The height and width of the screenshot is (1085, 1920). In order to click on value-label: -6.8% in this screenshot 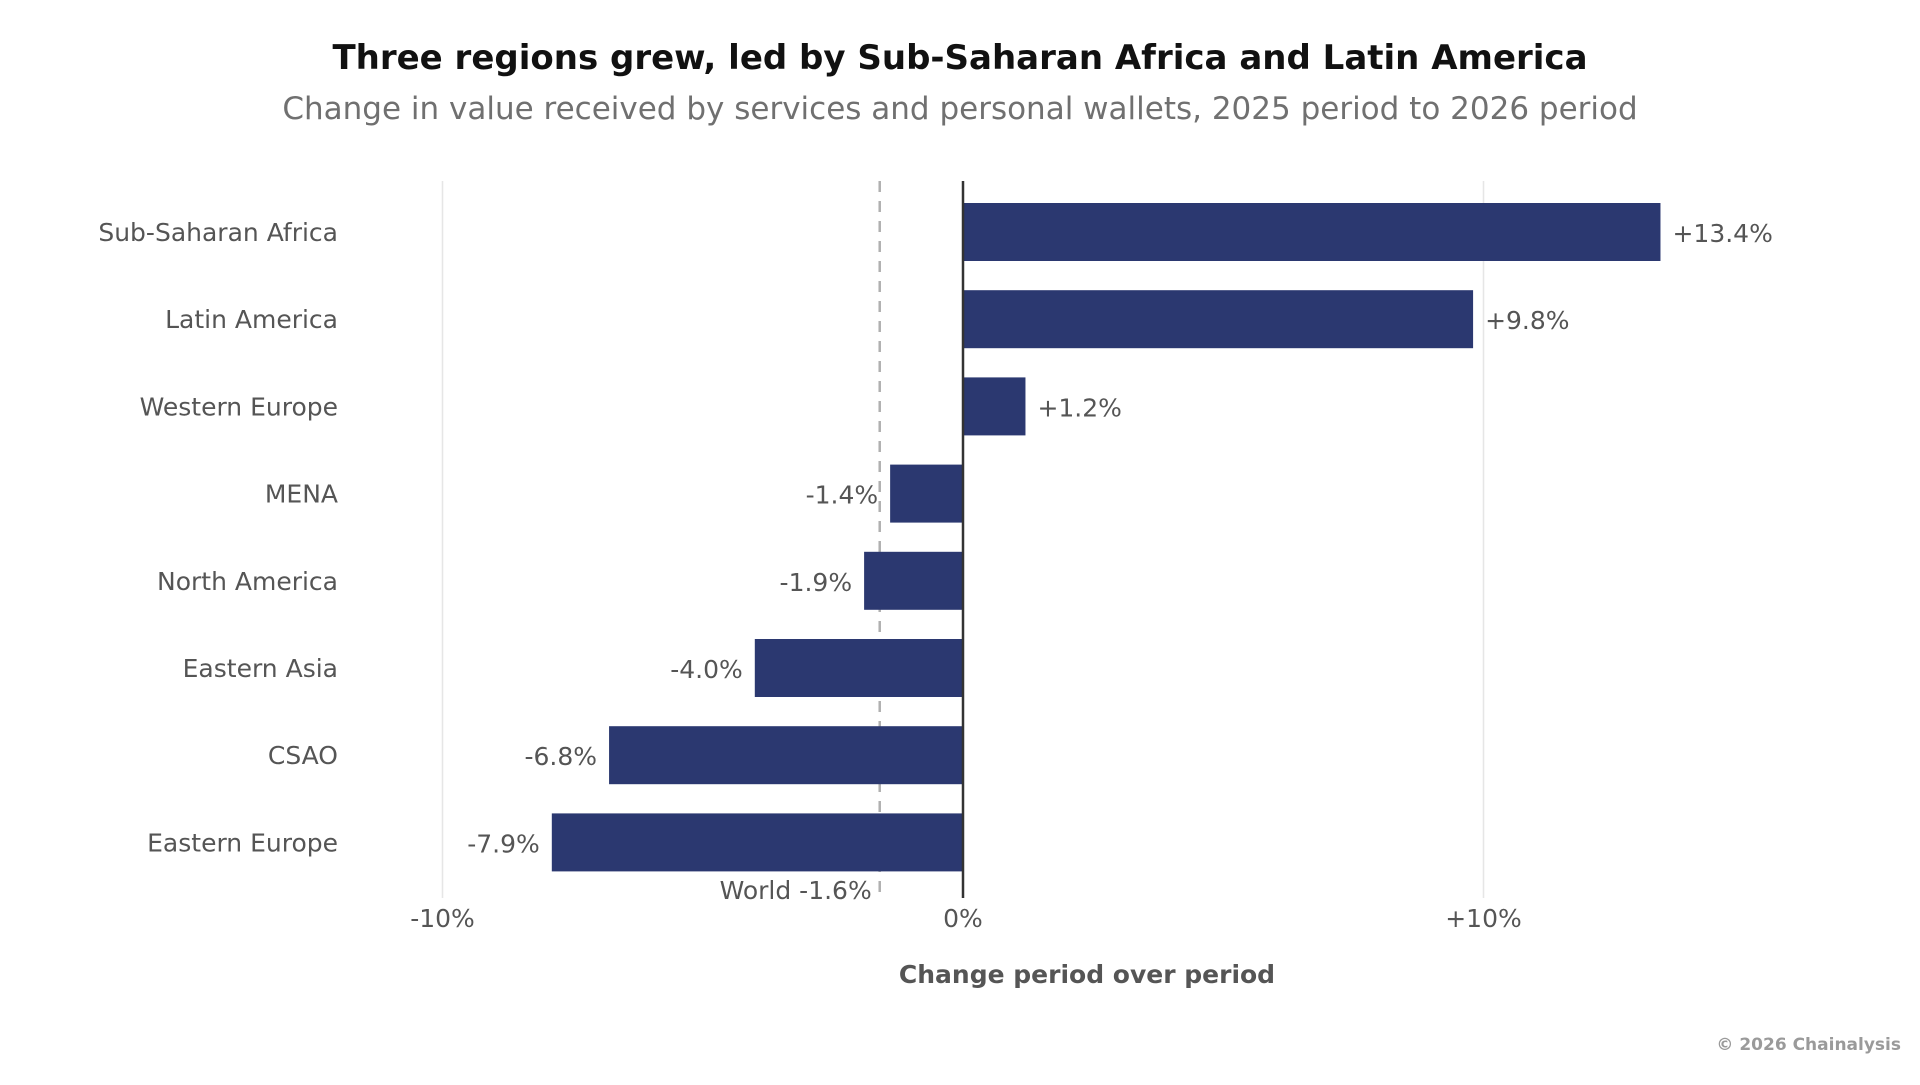, I will do `click(561, 756)`.